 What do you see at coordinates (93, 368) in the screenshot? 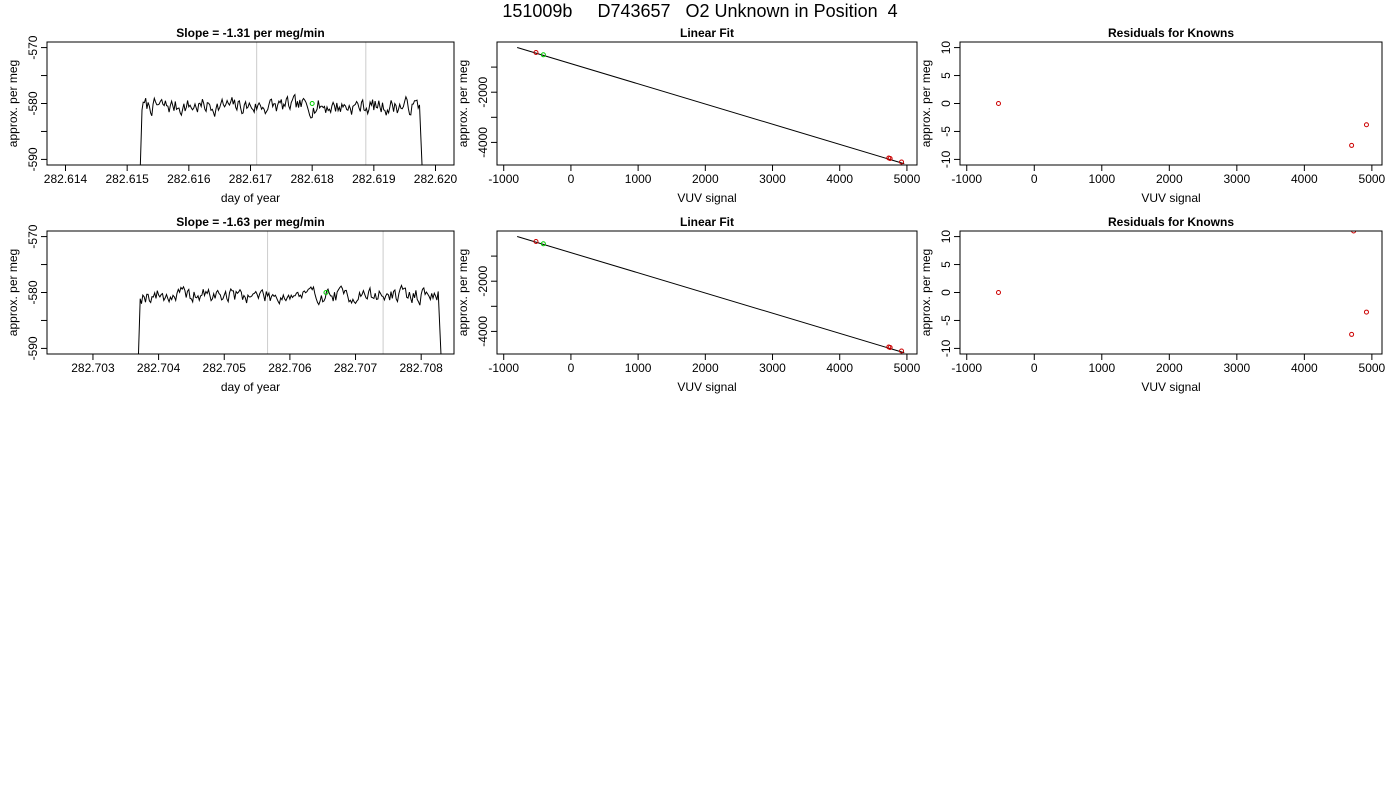
I see `x-tick-label: 282.703` at bounding box center [93, 368].